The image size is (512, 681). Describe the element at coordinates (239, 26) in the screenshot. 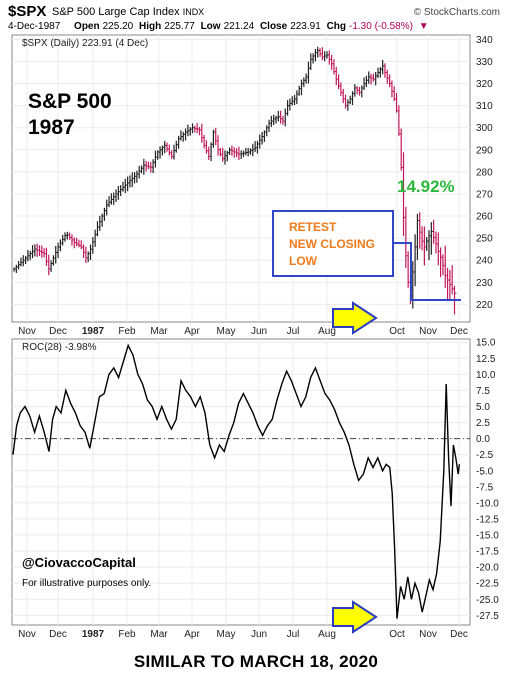

I see `low-value: 221.24` at that location.